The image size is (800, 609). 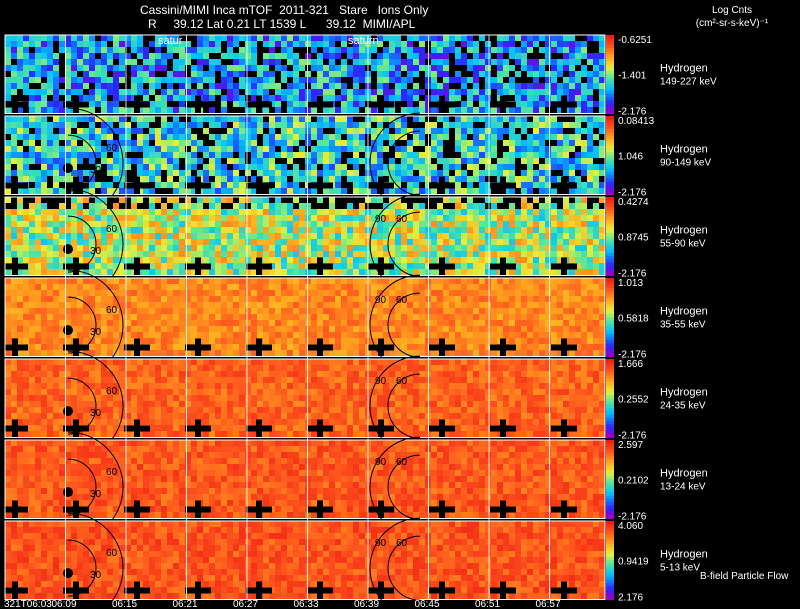 What do you see at coordinates (732, 10) in the screenshot?
I see `units-line-1: Log Cnts` at bounding box center [732, 10].